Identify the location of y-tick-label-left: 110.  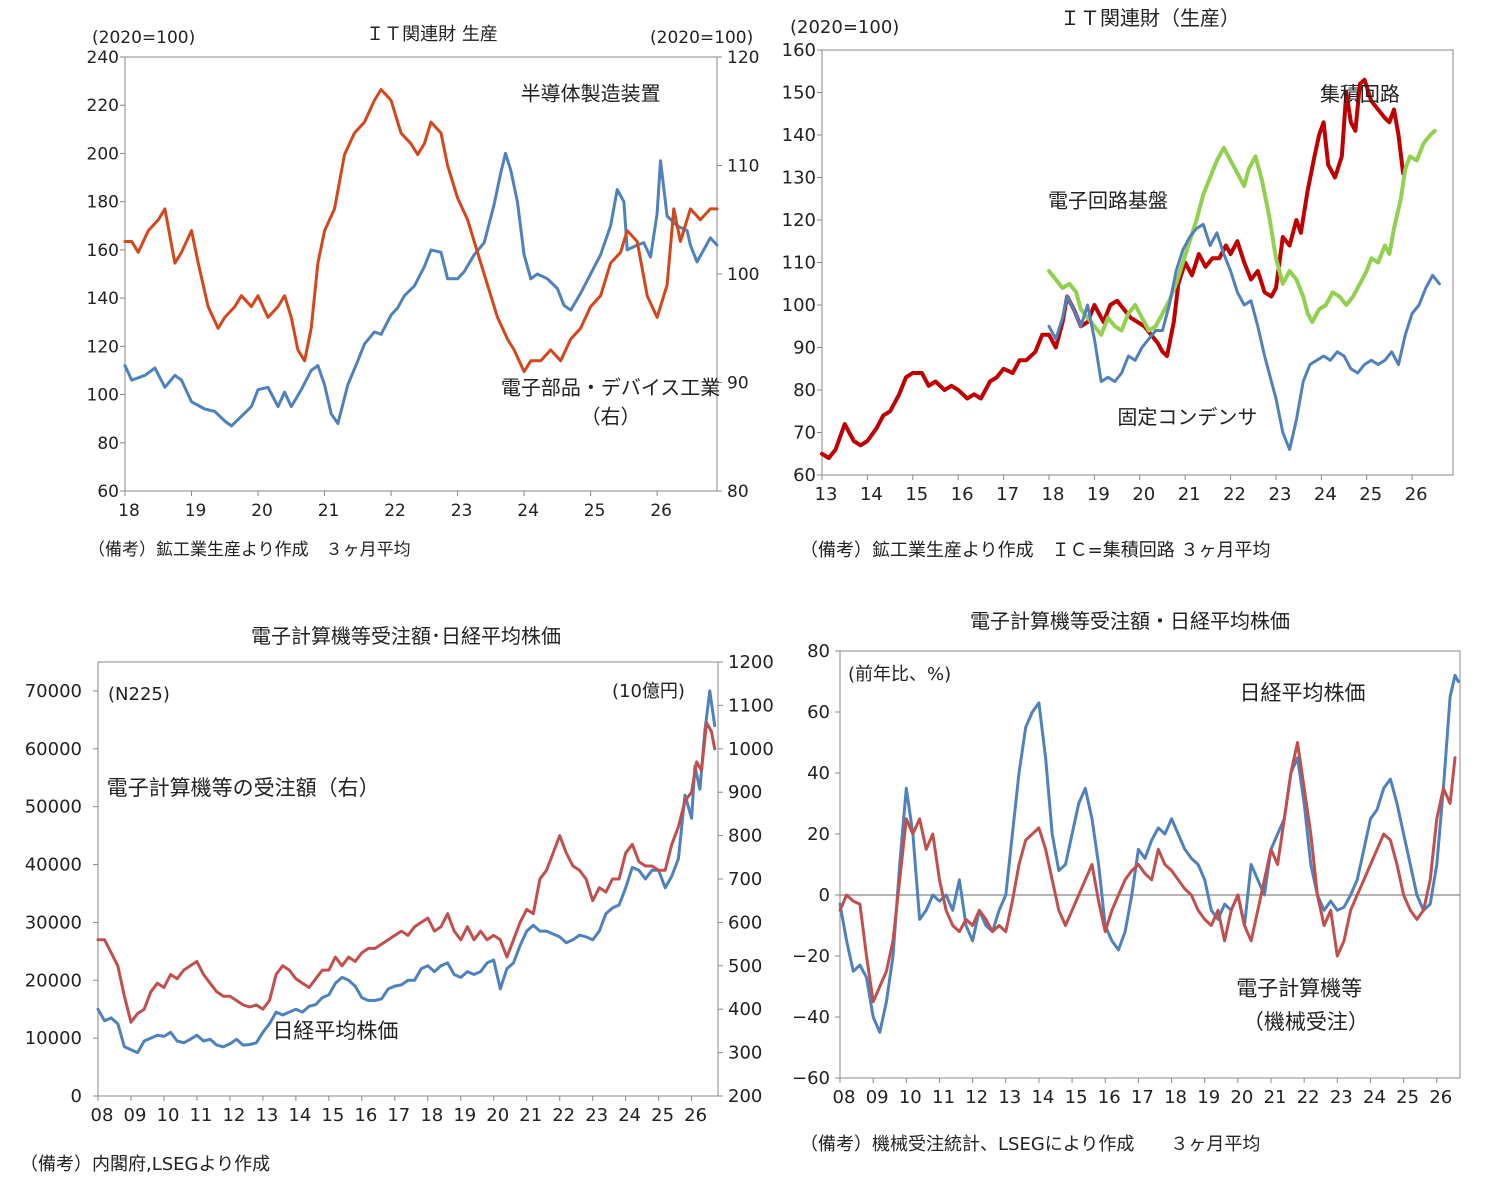
(799, 263).